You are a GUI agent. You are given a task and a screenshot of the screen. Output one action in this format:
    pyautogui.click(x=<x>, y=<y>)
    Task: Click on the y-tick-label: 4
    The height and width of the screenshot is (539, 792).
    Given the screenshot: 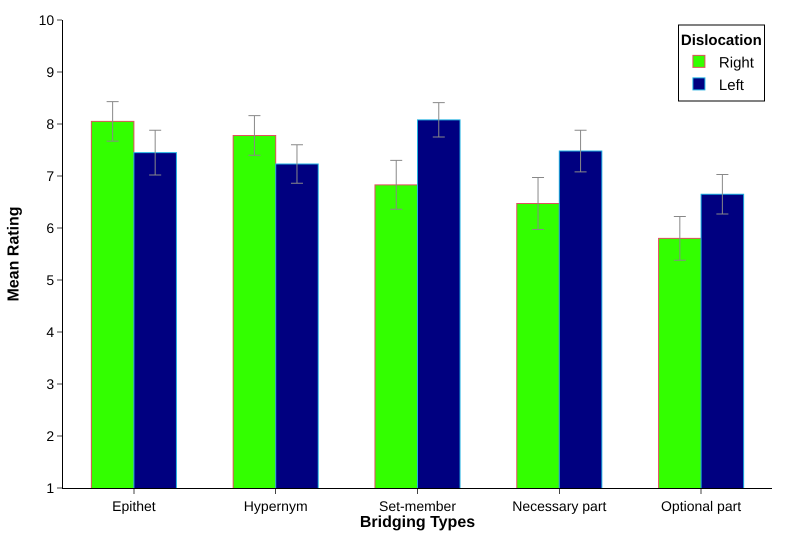 What is the action you would take?
    pyautogui.click(x=50, y=332)
    